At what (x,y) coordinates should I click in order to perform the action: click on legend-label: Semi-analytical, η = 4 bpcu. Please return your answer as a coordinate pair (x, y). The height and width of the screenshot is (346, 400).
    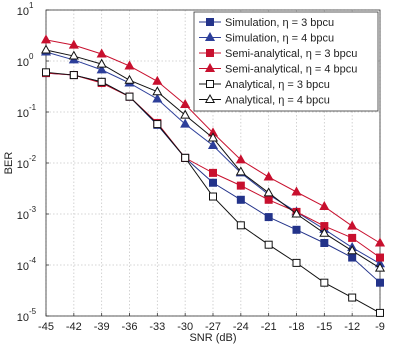
    Looking at the image, I should click on (291, 69).